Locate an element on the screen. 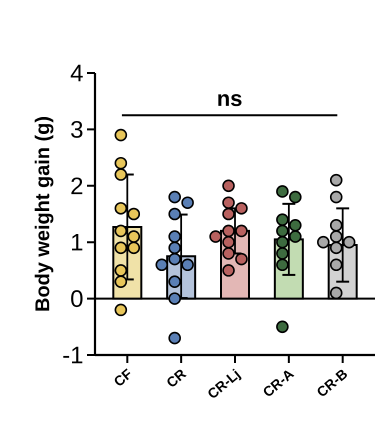  y-tick-label: 1 is located at coordinates (77, 242).